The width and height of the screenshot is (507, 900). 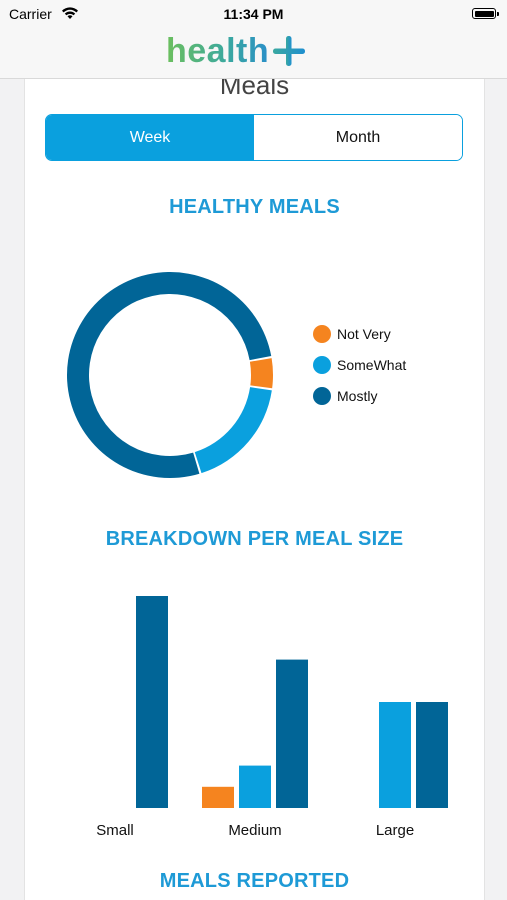 I want to click on meals-reported-heading: MEALS REPORTED, so click(x=254, y=881).